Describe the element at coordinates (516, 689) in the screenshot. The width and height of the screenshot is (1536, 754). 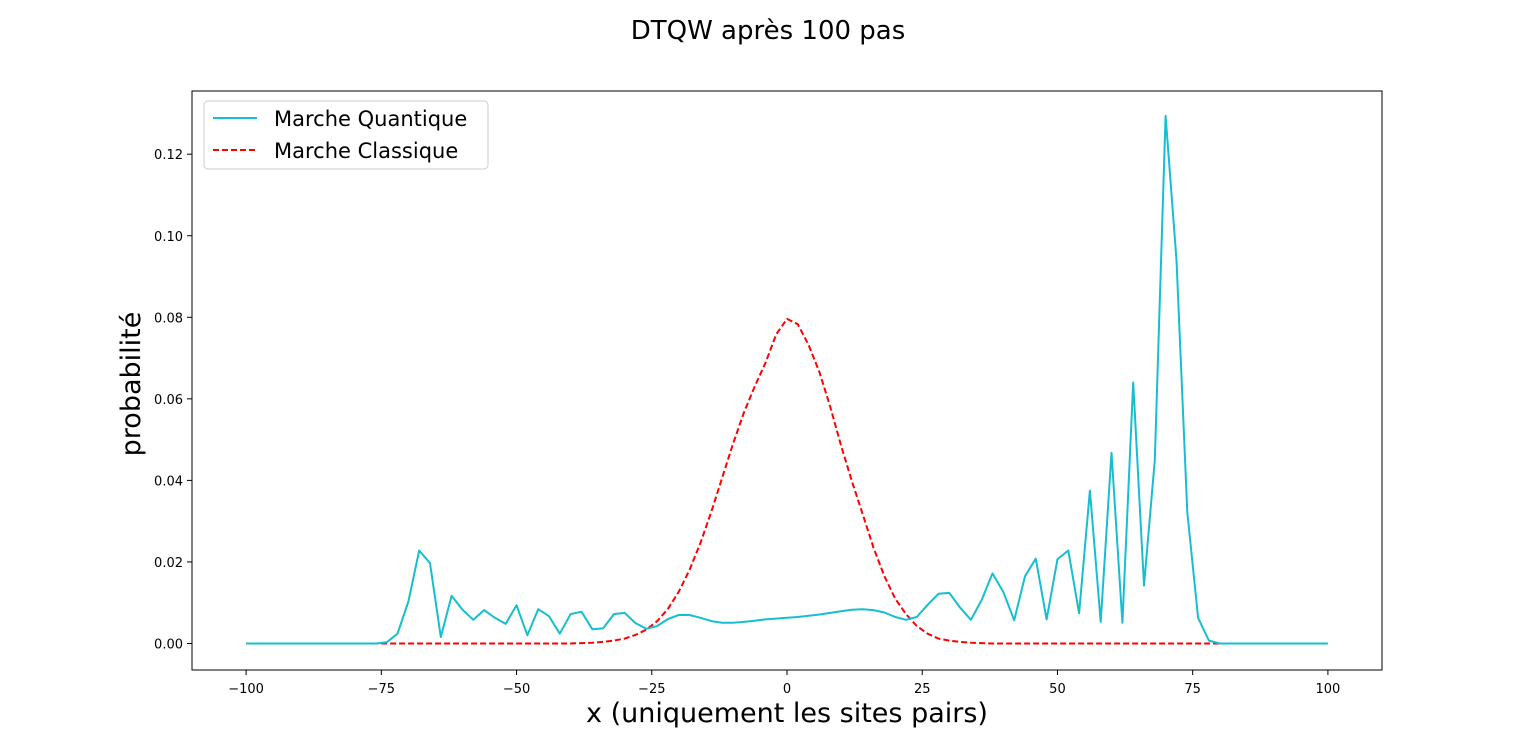
I see `x-tick-label: −50` at that location.